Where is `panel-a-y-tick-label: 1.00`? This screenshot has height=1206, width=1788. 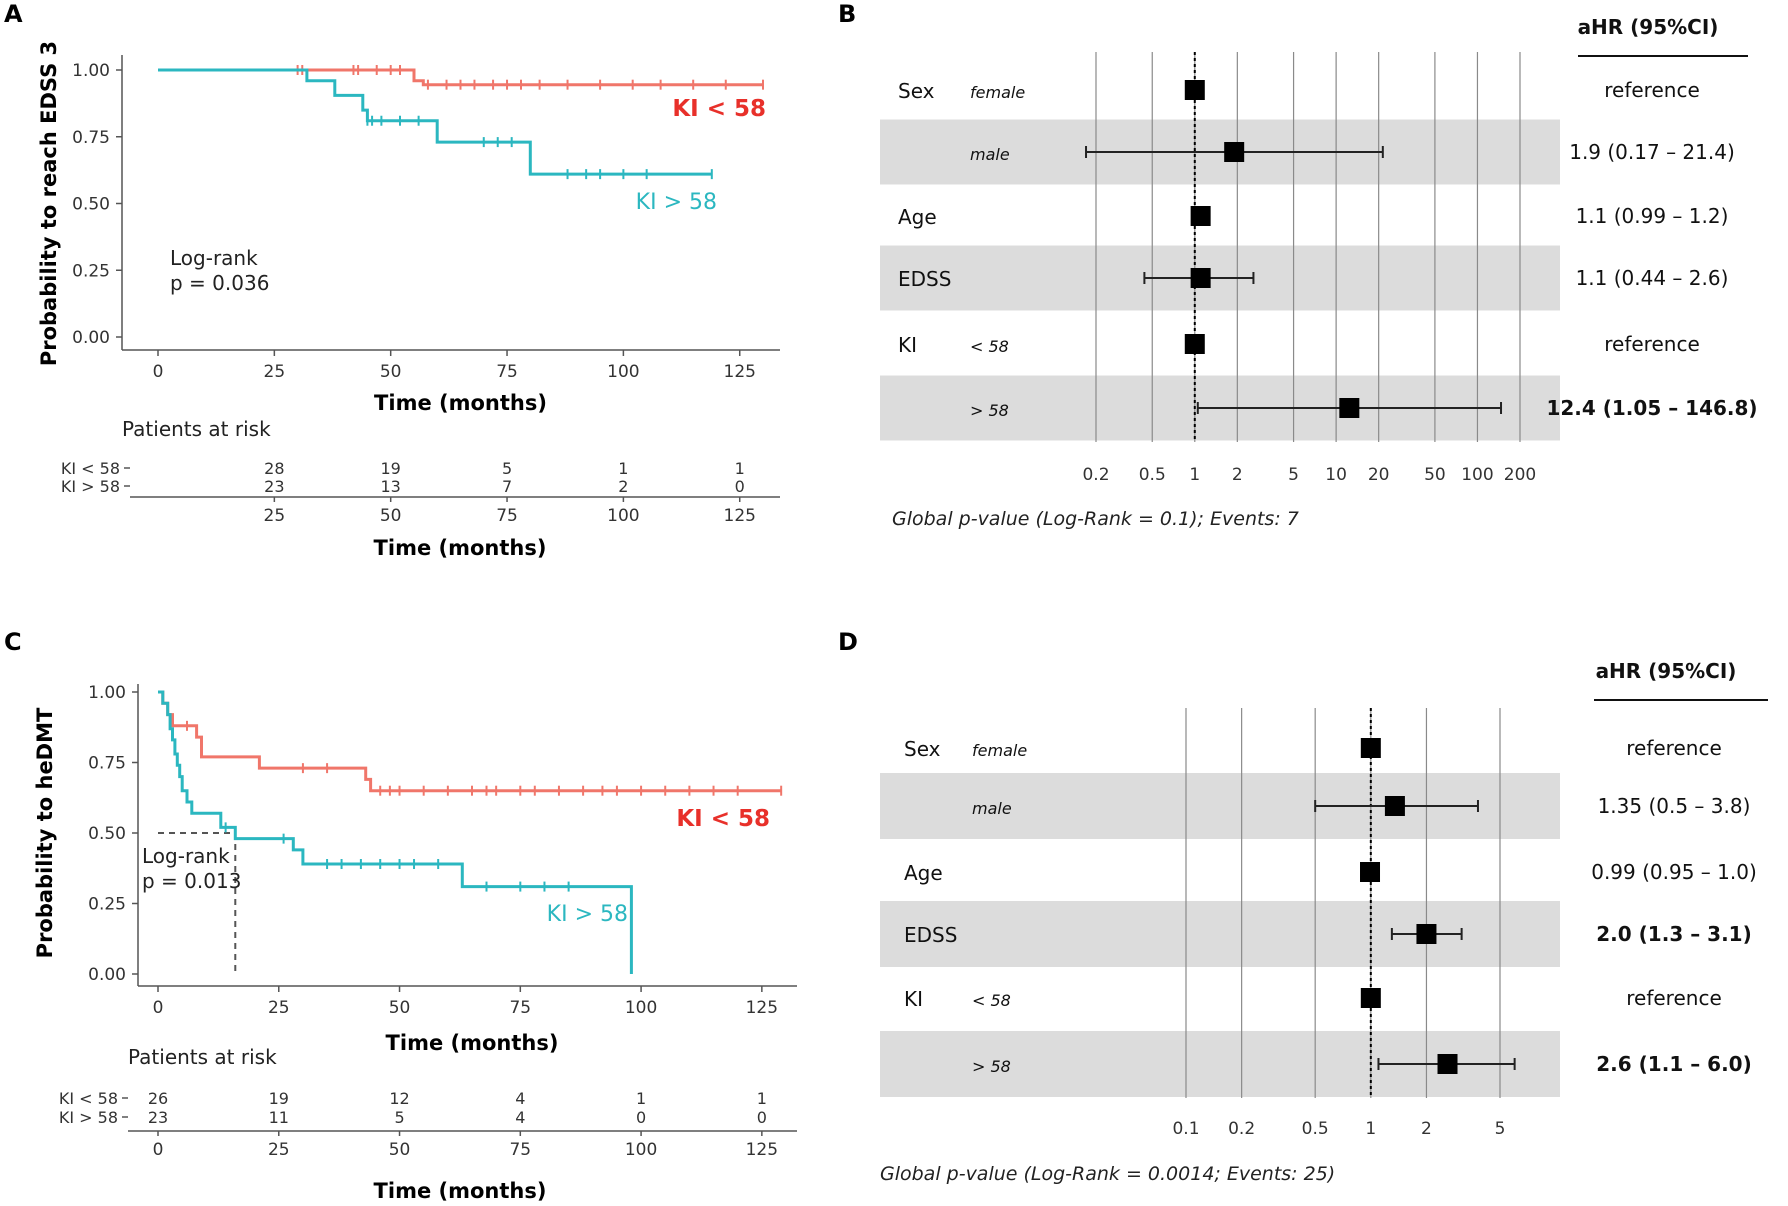 panel-a-y-tick-label: 1.00 is located at coordinates (91, 71).